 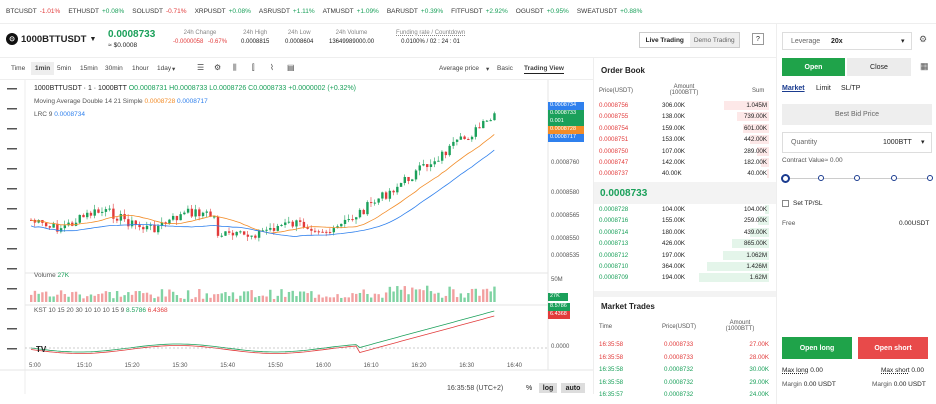 What do you see at coordinates (96, 11) in the screenshot?
I see `ticker-item: ETHUSDT +0.08%` at bounding box center [96, 11].